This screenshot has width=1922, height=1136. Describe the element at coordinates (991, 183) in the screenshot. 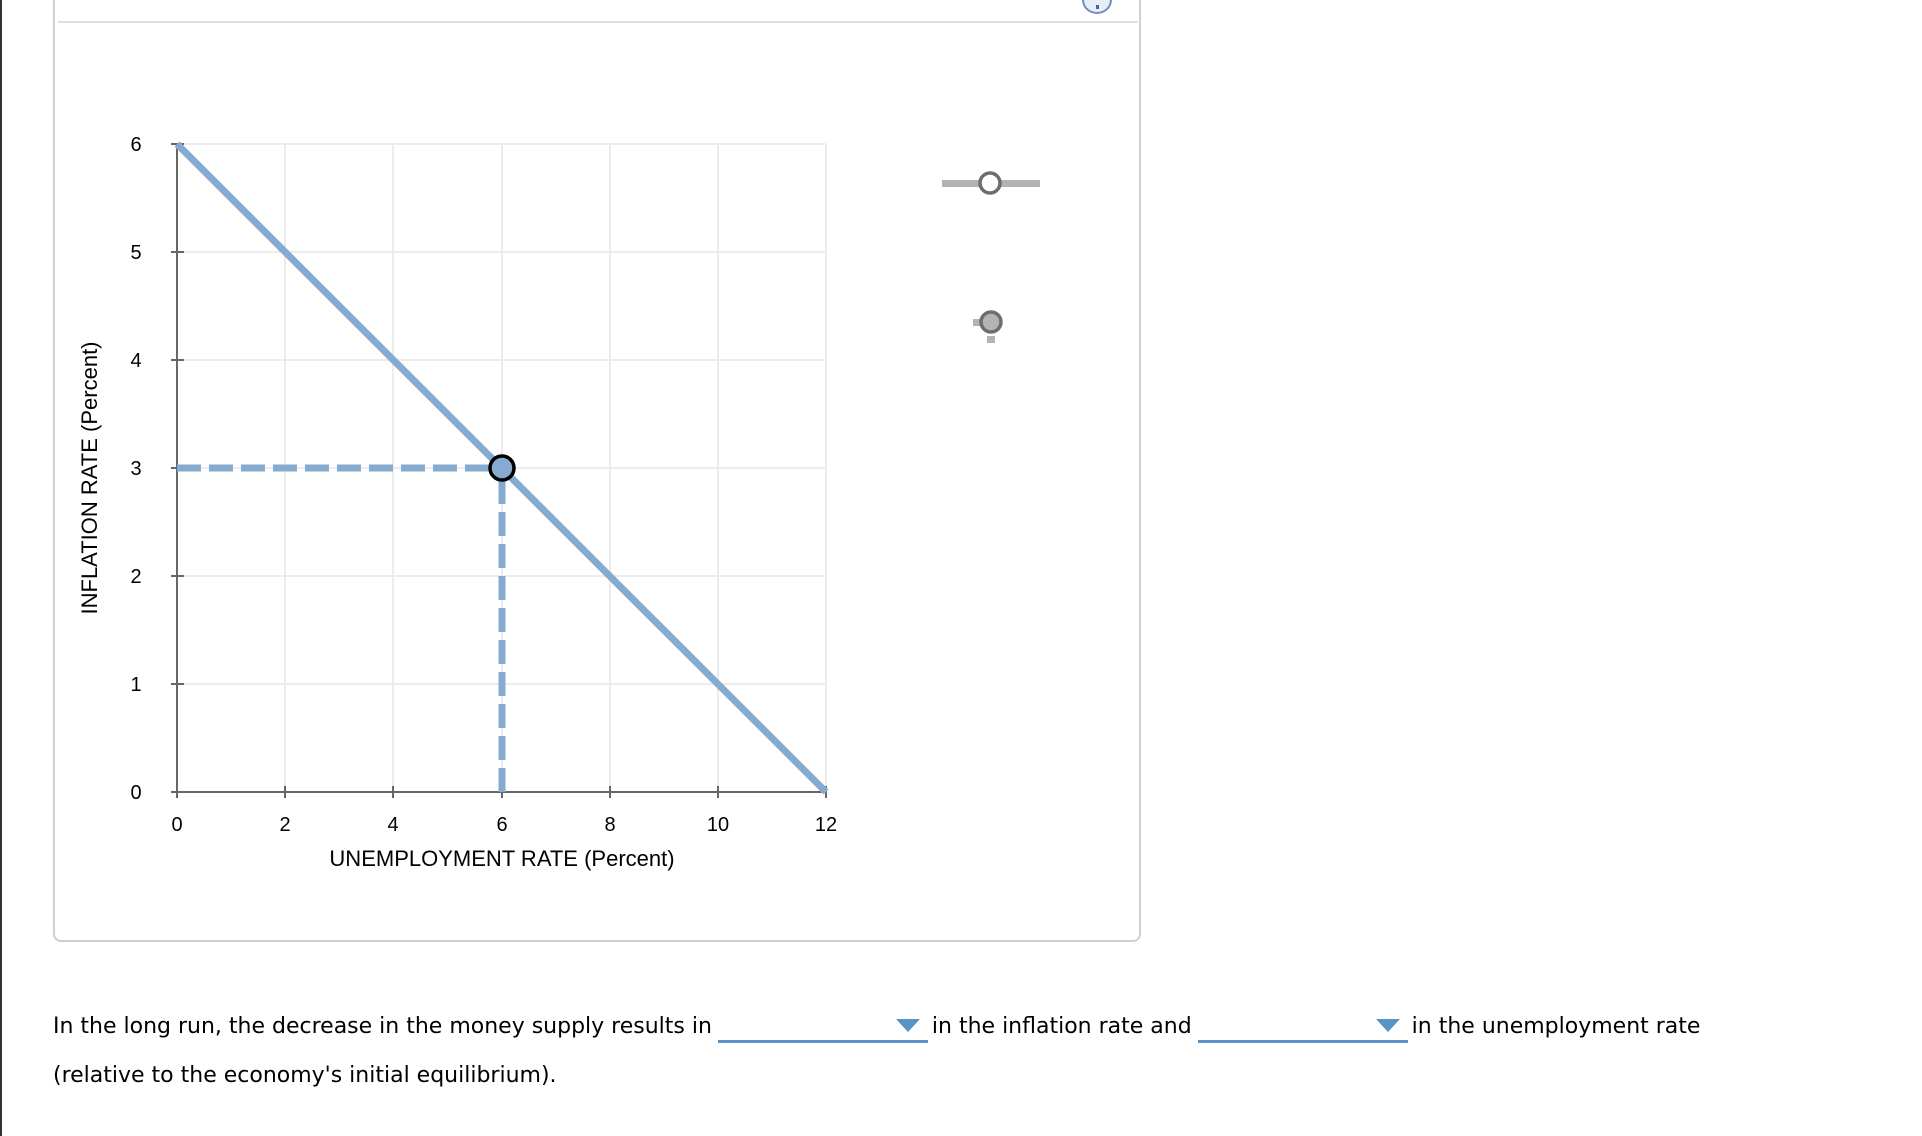

I see `line-tool-icon` at that location.